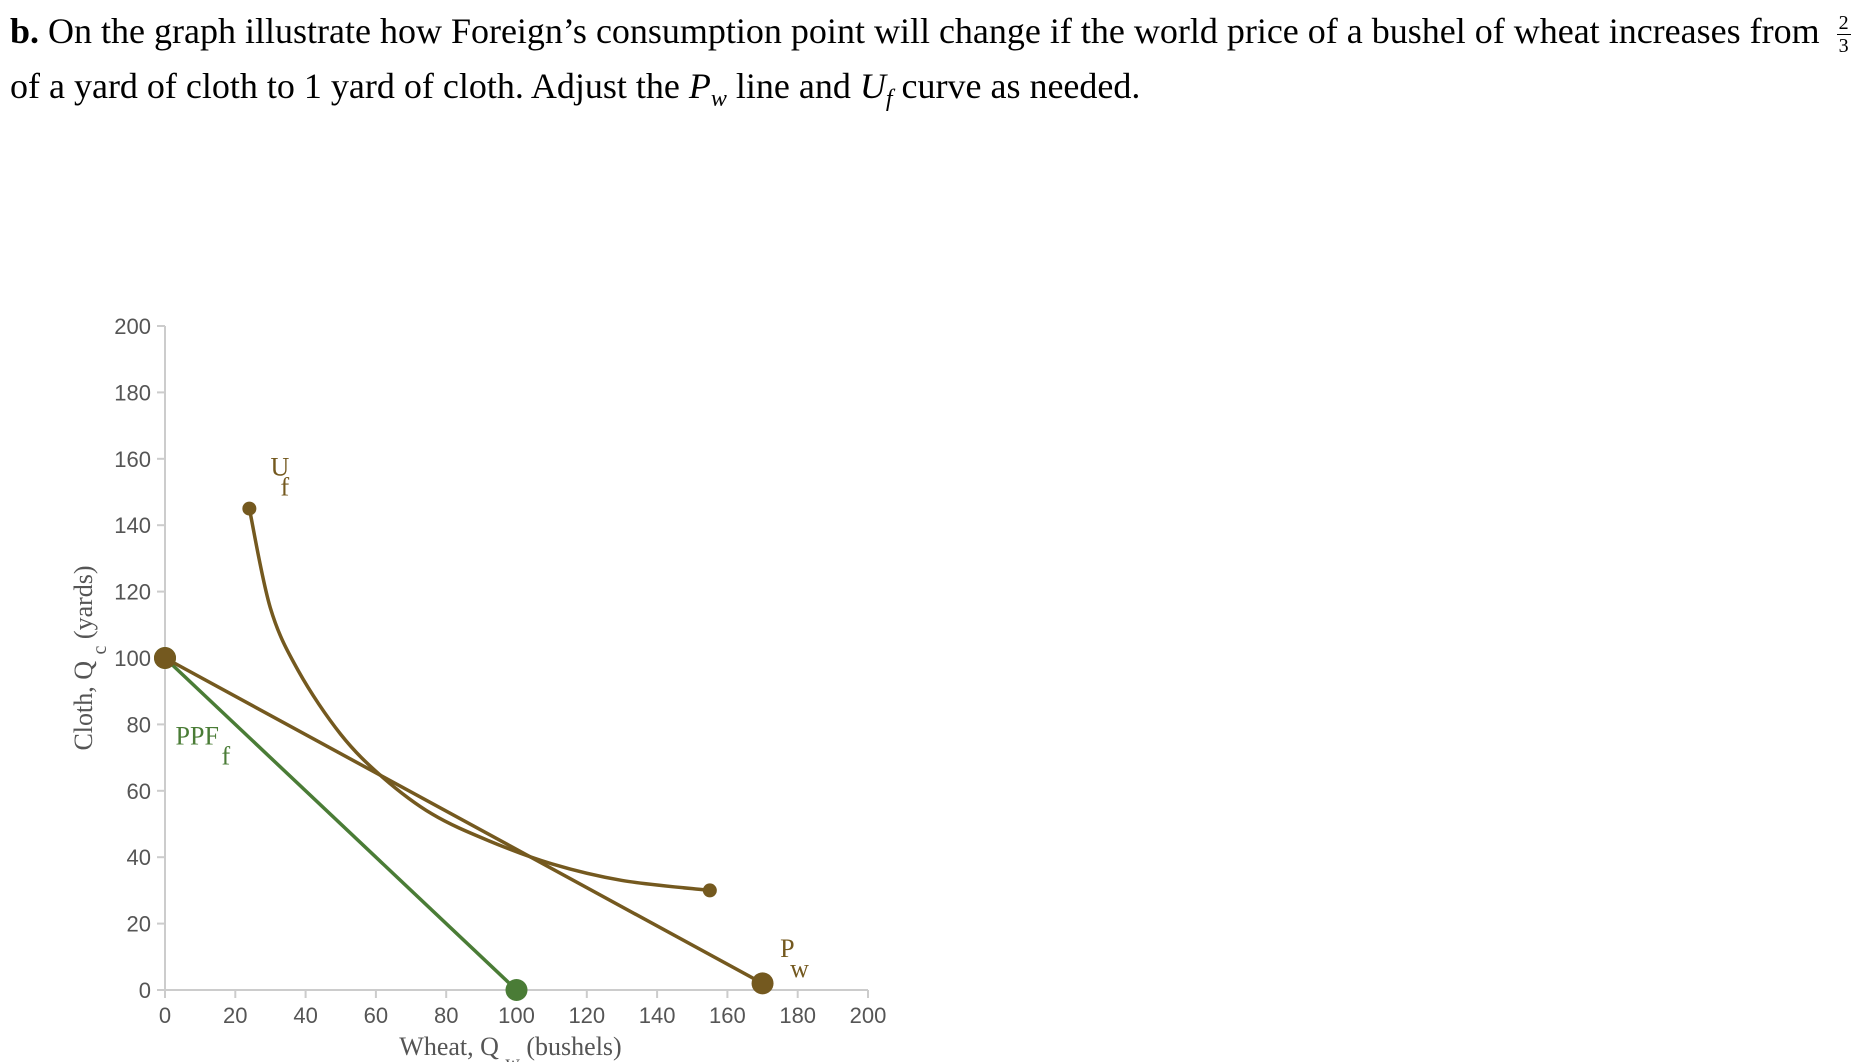 The width and height of the screenshot is (1870, 1062). I want to click on x-tick-label: 160, so click(727, 1015).